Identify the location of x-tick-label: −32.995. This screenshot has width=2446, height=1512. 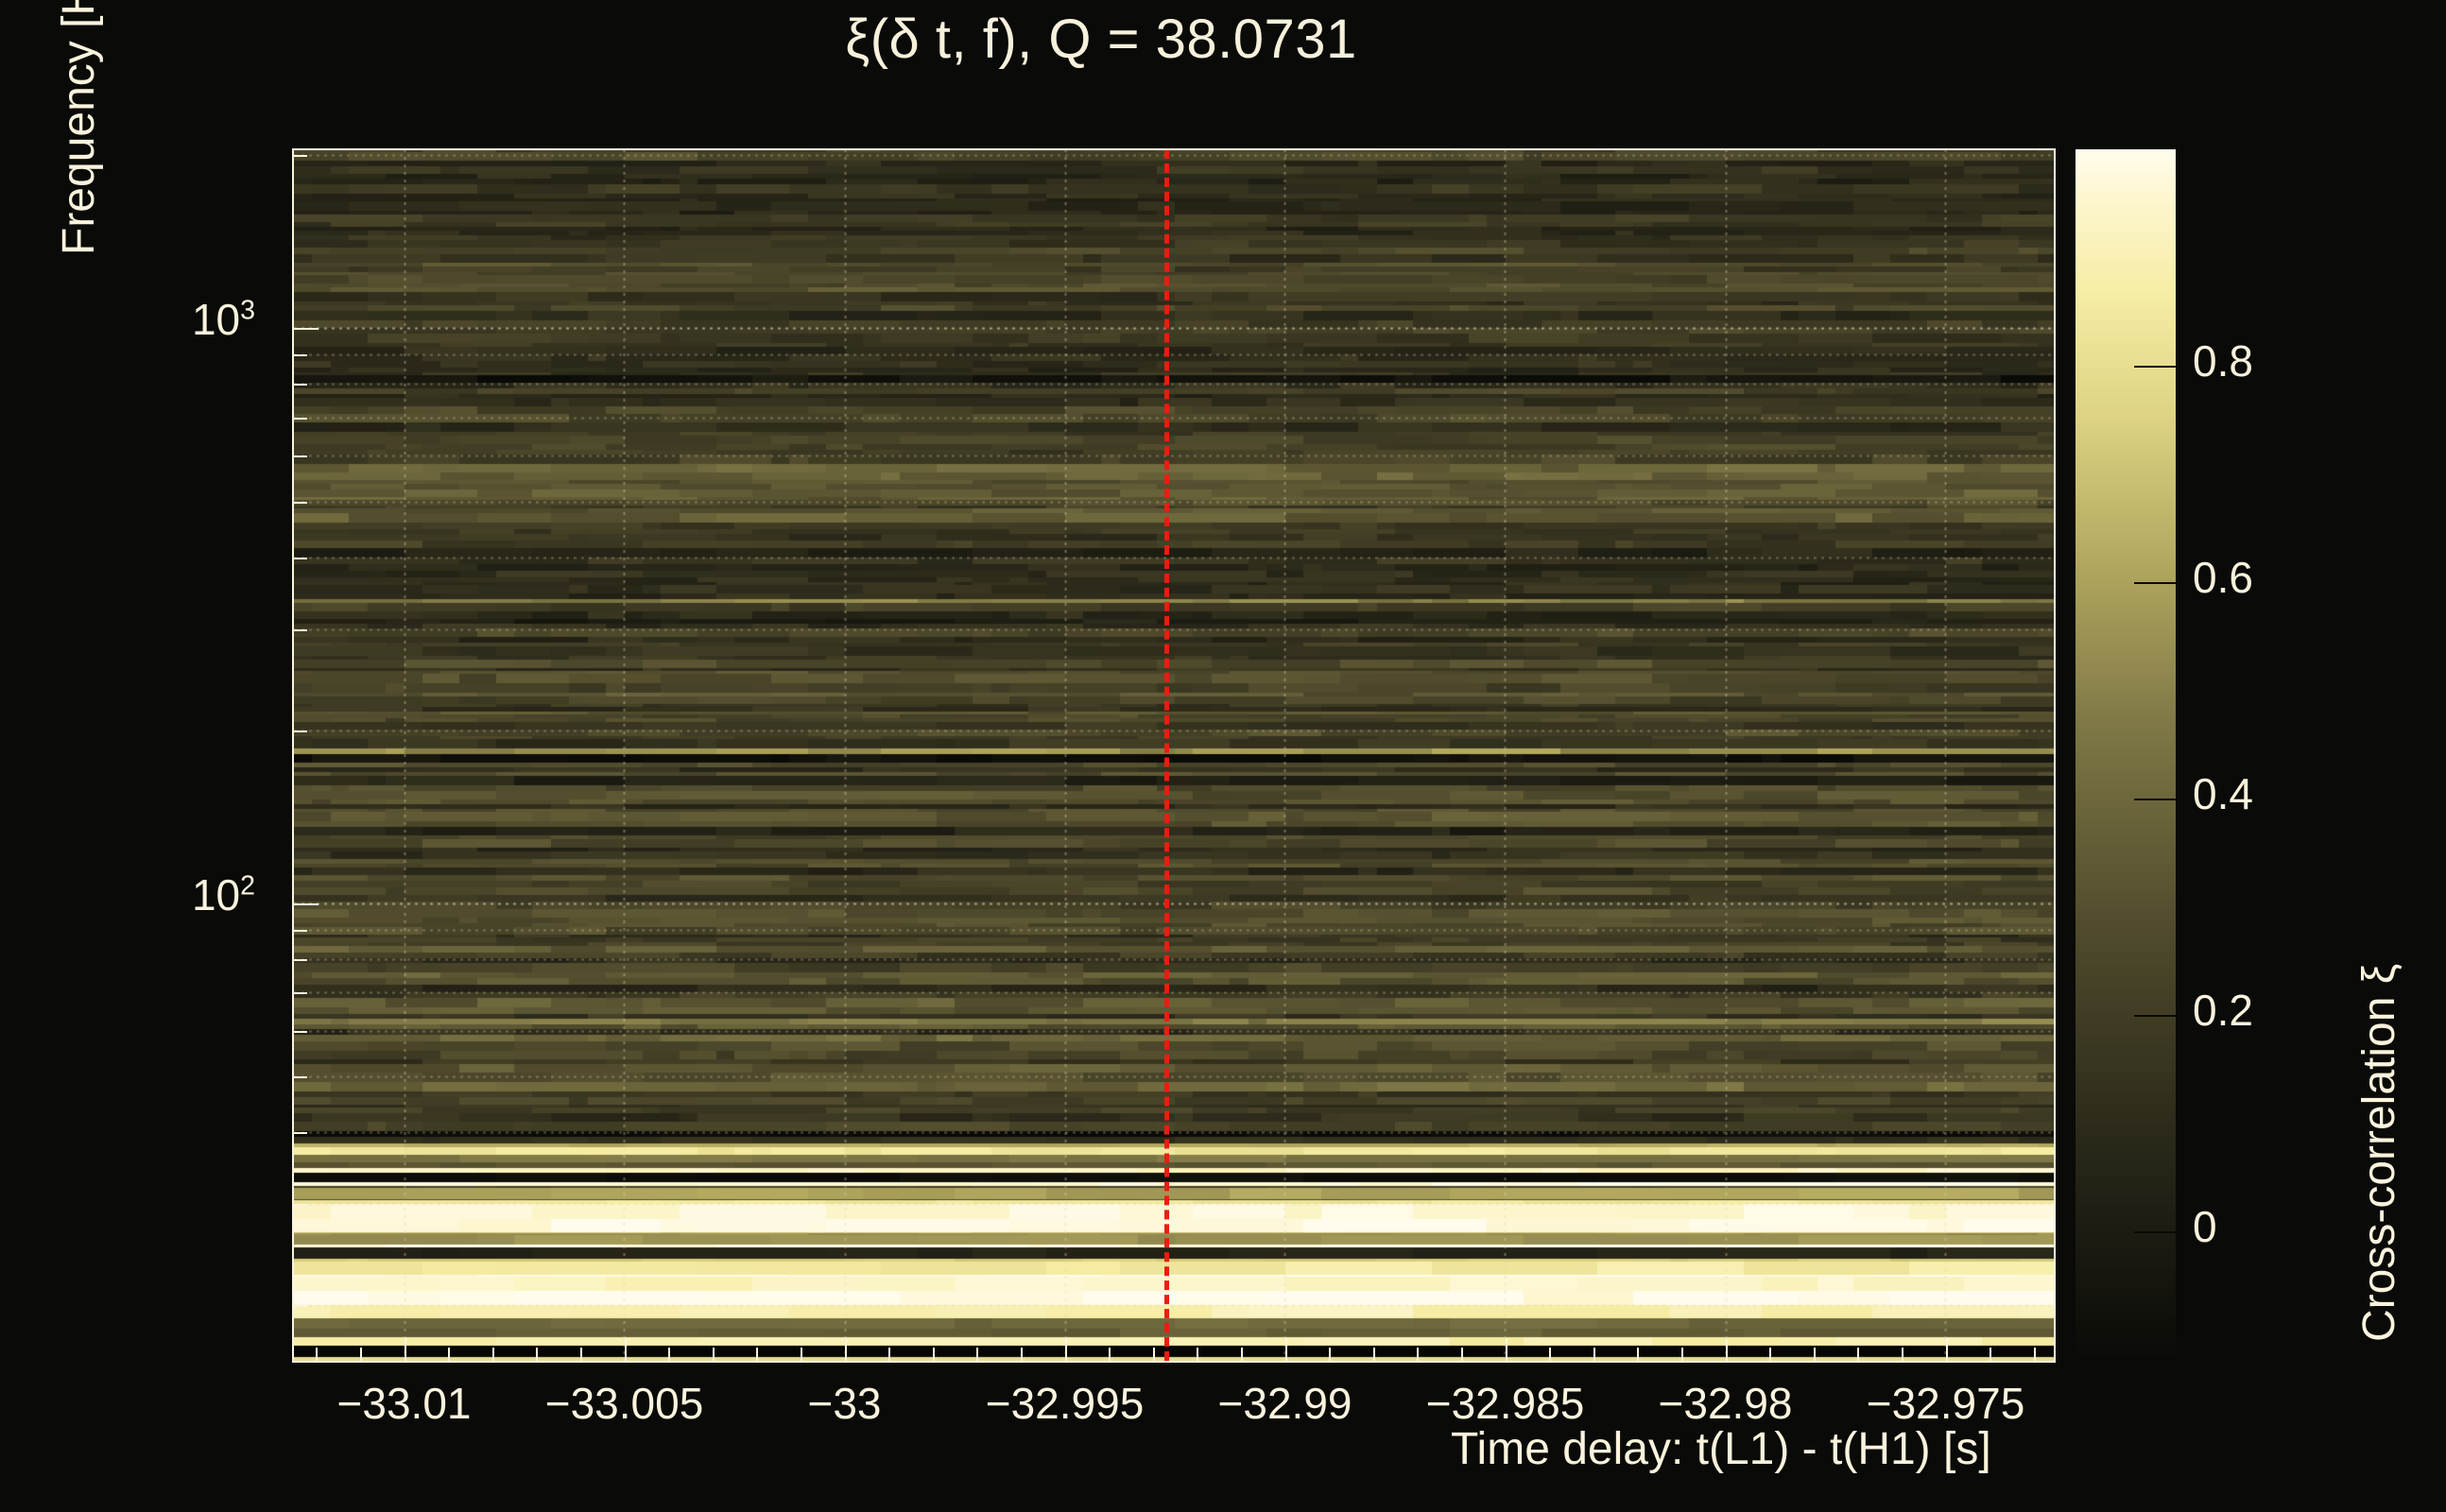
(1065, 1403).